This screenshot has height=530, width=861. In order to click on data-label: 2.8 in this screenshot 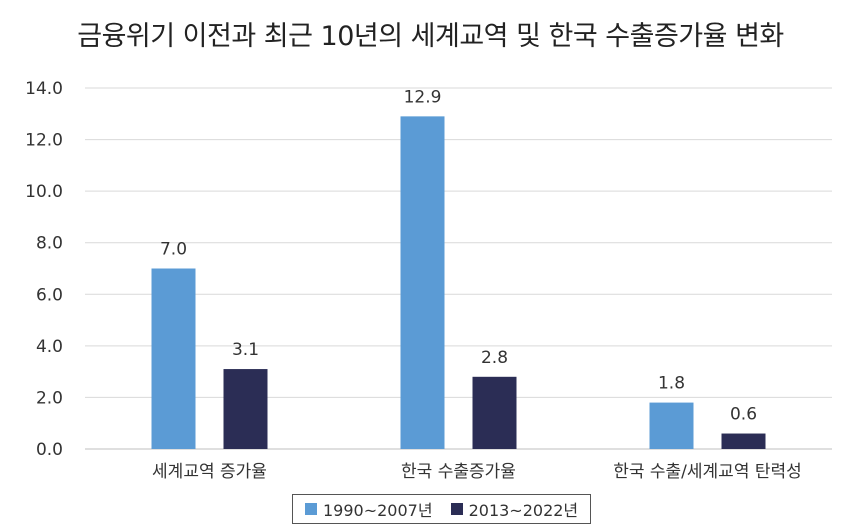, I will do `click(494, 358)`.